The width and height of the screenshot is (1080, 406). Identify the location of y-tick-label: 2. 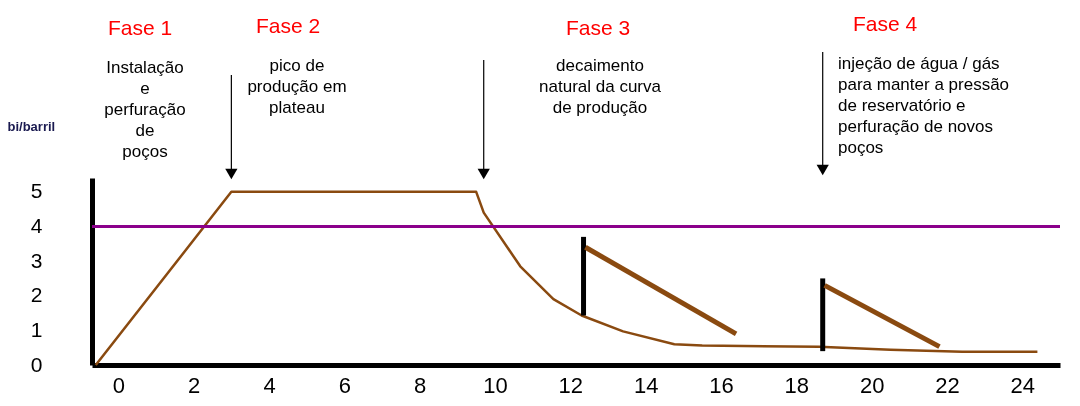
(36, 295).